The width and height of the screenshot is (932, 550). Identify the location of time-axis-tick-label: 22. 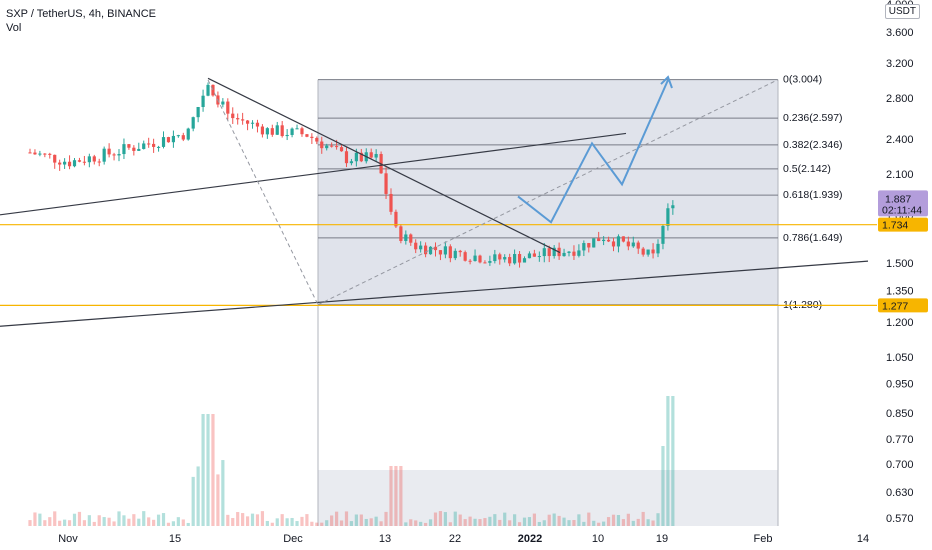
(455, 539).